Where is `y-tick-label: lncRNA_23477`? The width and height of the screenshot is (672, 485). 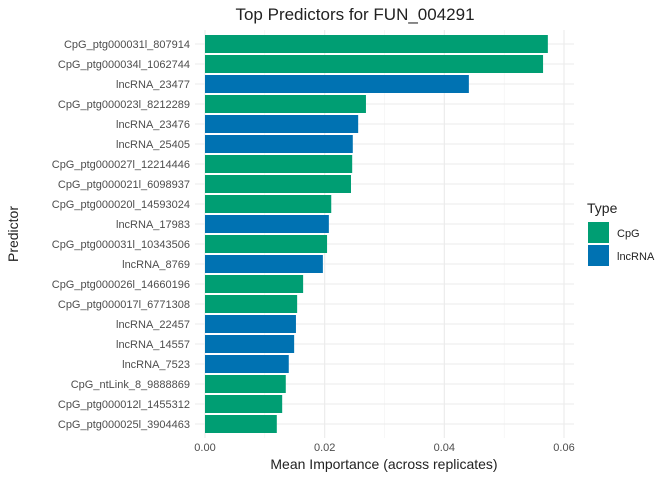 y-tick-label: lncRNA_23477 is located at coordinates (153, 85).